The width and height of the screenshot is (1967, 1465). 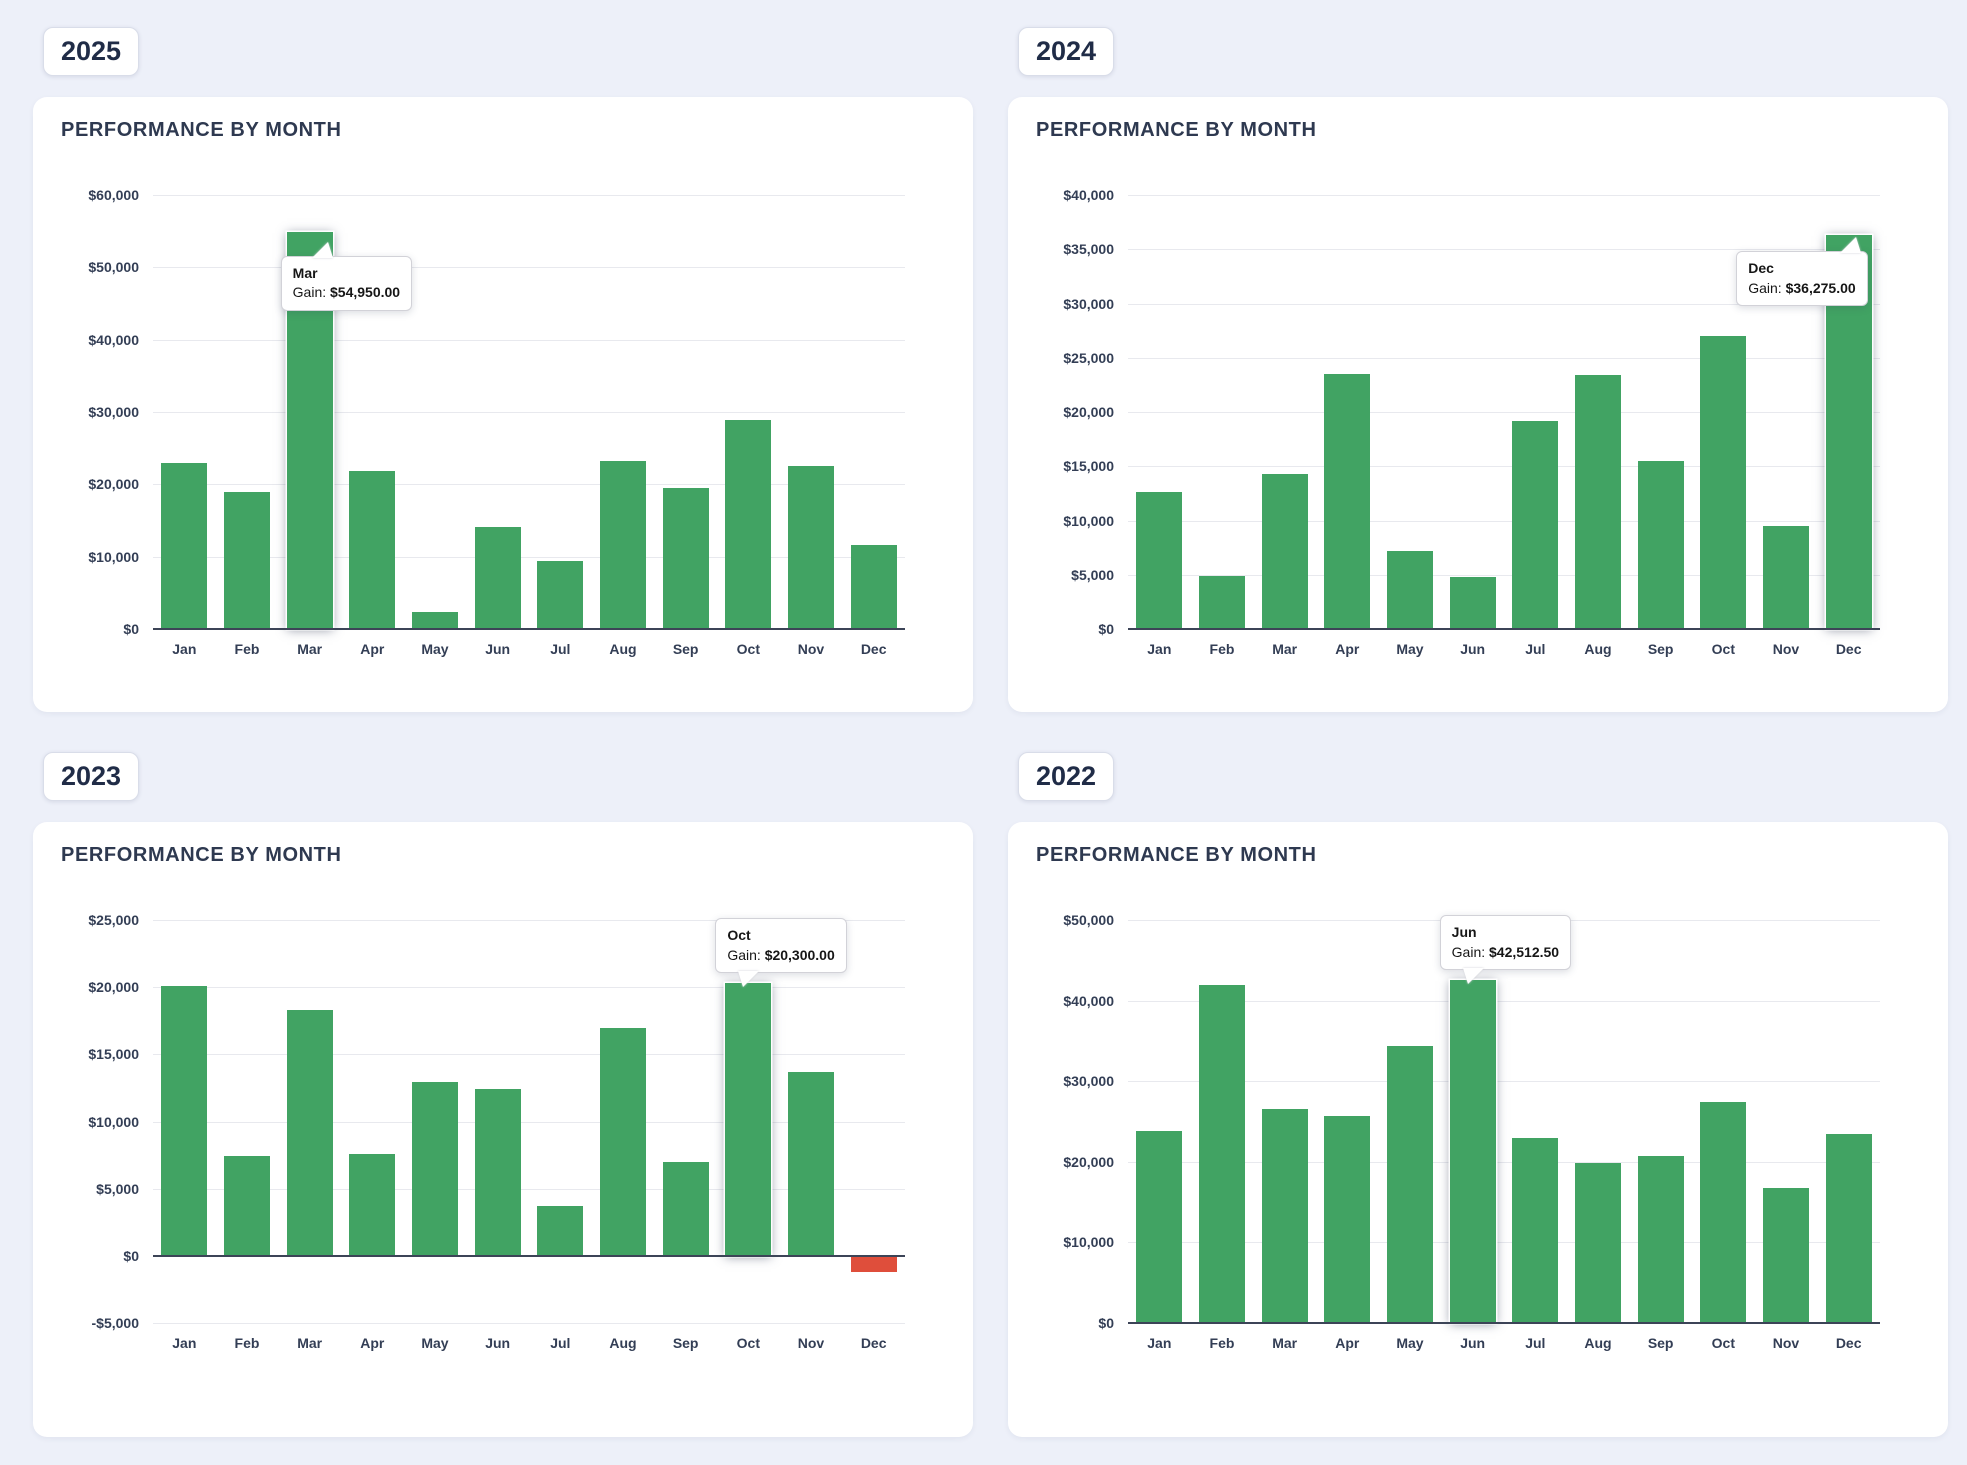 What do you see at coordinates (91, 51) in the screenshot?
I see `year-chip-2025: 2025` at bounding box center [91, 51].